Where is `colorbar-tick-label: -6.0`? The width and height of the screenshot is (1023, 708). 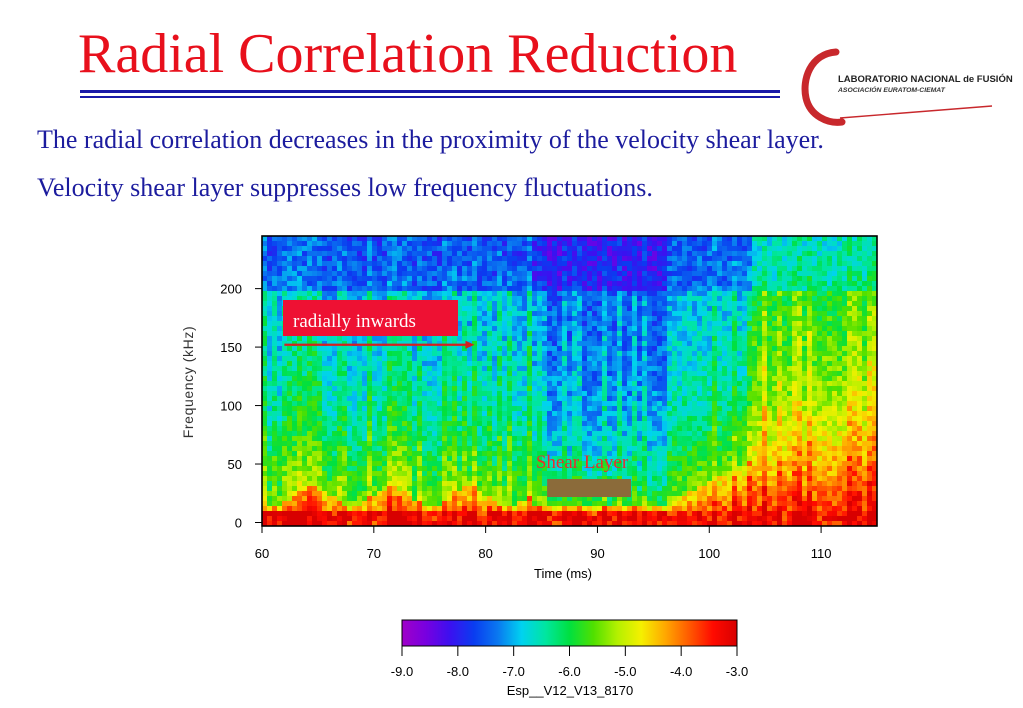
colorbar-tick-label: -6.0 is located at coordinates (569, 671).